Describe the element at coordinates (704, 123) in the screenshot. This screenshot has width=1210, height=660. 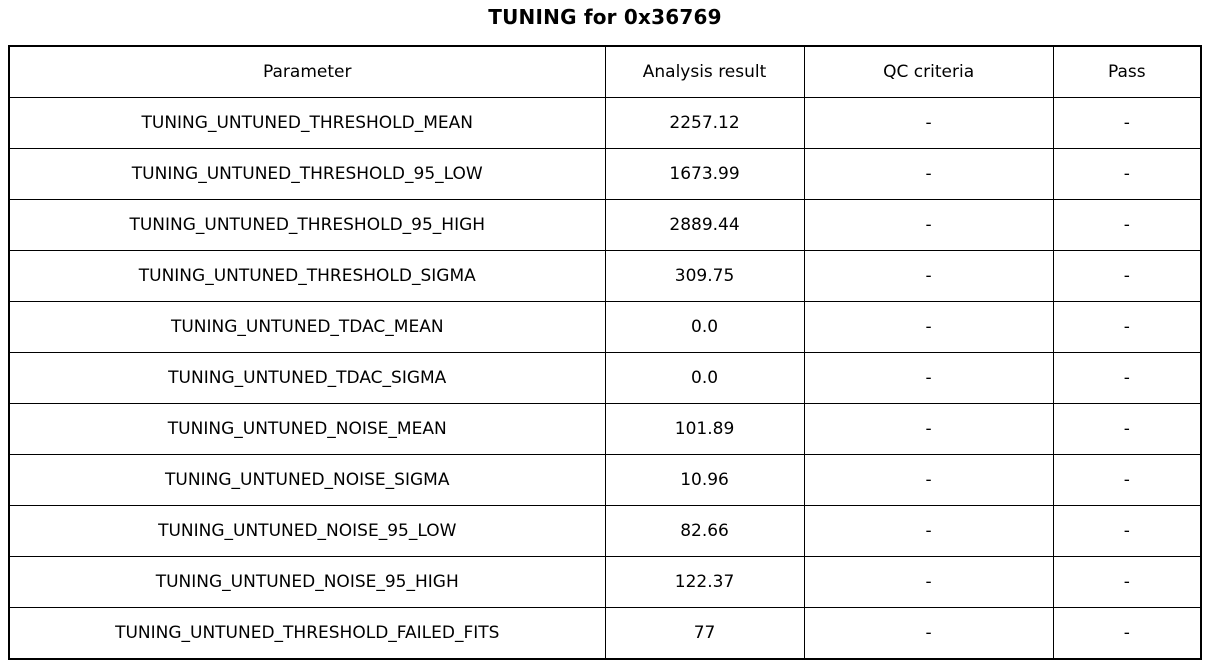
I see `cell-analysis-result: 2257.12` at that location.